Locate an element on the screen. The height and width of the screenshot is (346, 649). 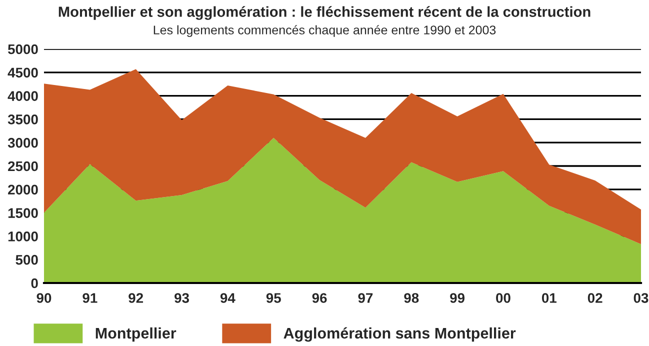
y-tick-label: 5000 is located at coordinates (23, 49).